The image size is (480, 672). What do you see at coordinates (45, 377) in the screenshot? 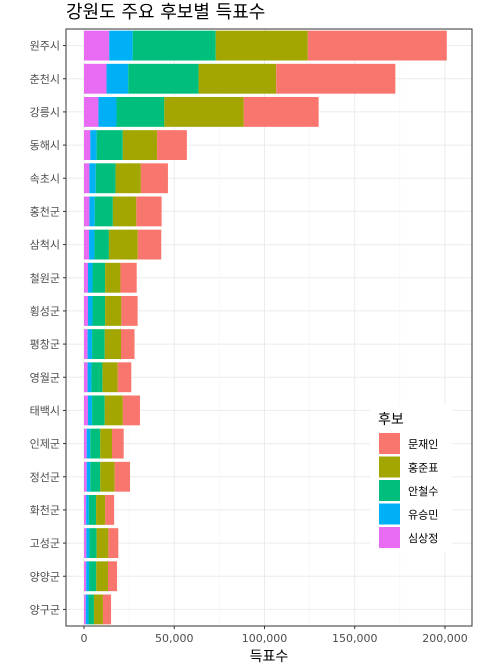
I see `y-tick-label: 영월군` at bounding box center [45, 377].